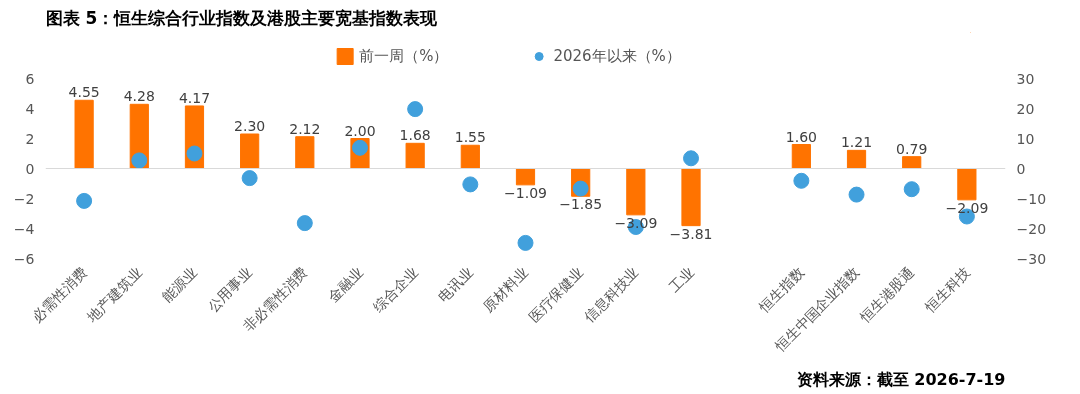 The height and width of the screenshot is (394, 1080). Describe the element at coordinates (84, 92) in the screenshot. I see `data-label: 4.55` at that location.